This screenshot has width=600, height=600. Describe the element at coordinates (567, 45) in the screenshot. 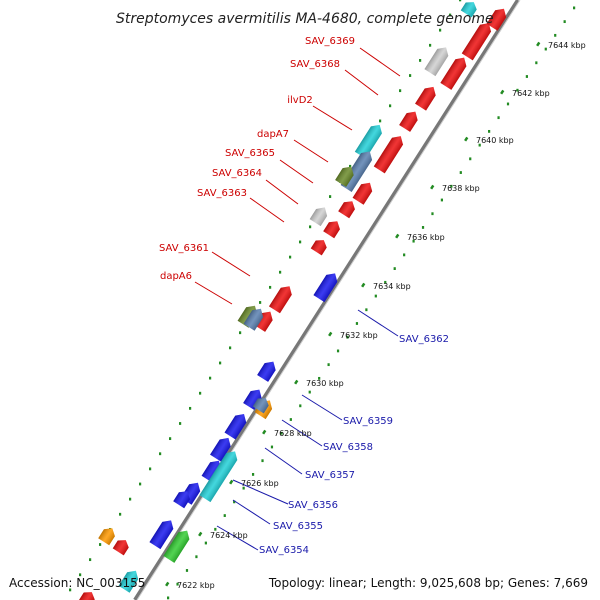

I see `kbp-tick-label: 7644 kbp` at that location.